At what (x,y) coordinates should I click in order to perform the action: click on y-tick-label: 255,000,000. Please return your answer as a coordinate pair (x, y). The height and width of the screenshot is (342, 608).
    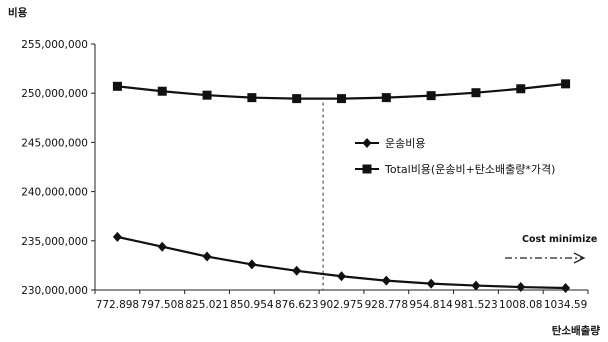
    Looking at the image, I should click on (54, 45).